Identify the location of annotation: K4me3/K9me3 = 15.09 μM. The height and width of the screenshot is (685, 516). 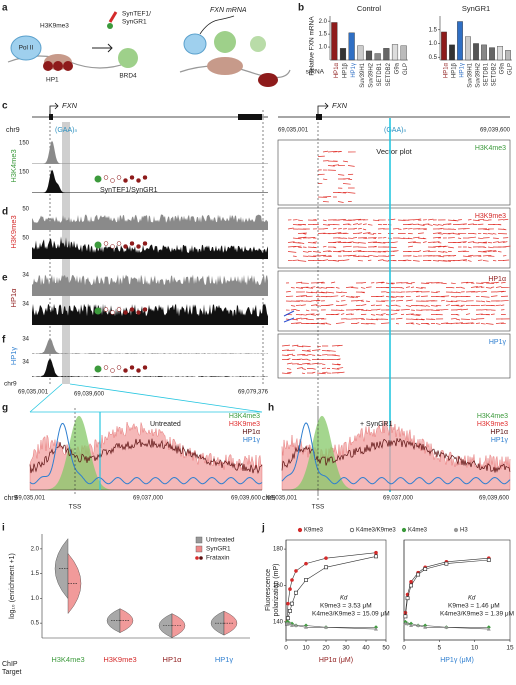
(351, 614).